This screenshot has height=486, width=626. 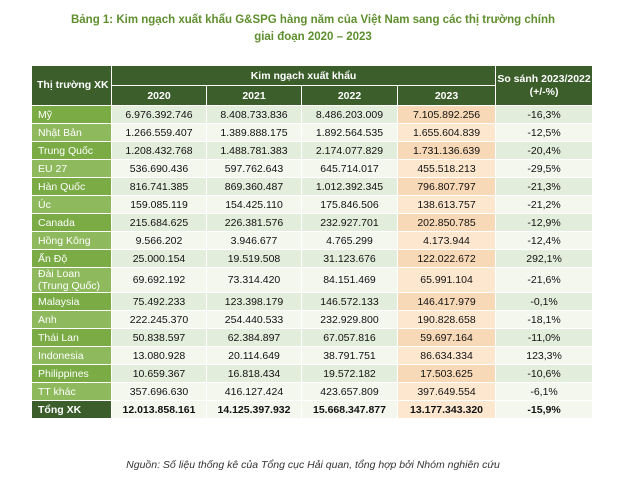 What do you see at coordinates (349, 301) in the screenshot?
I see `value-2022-cell: 146.572.133` at bounding box center [349, 301].